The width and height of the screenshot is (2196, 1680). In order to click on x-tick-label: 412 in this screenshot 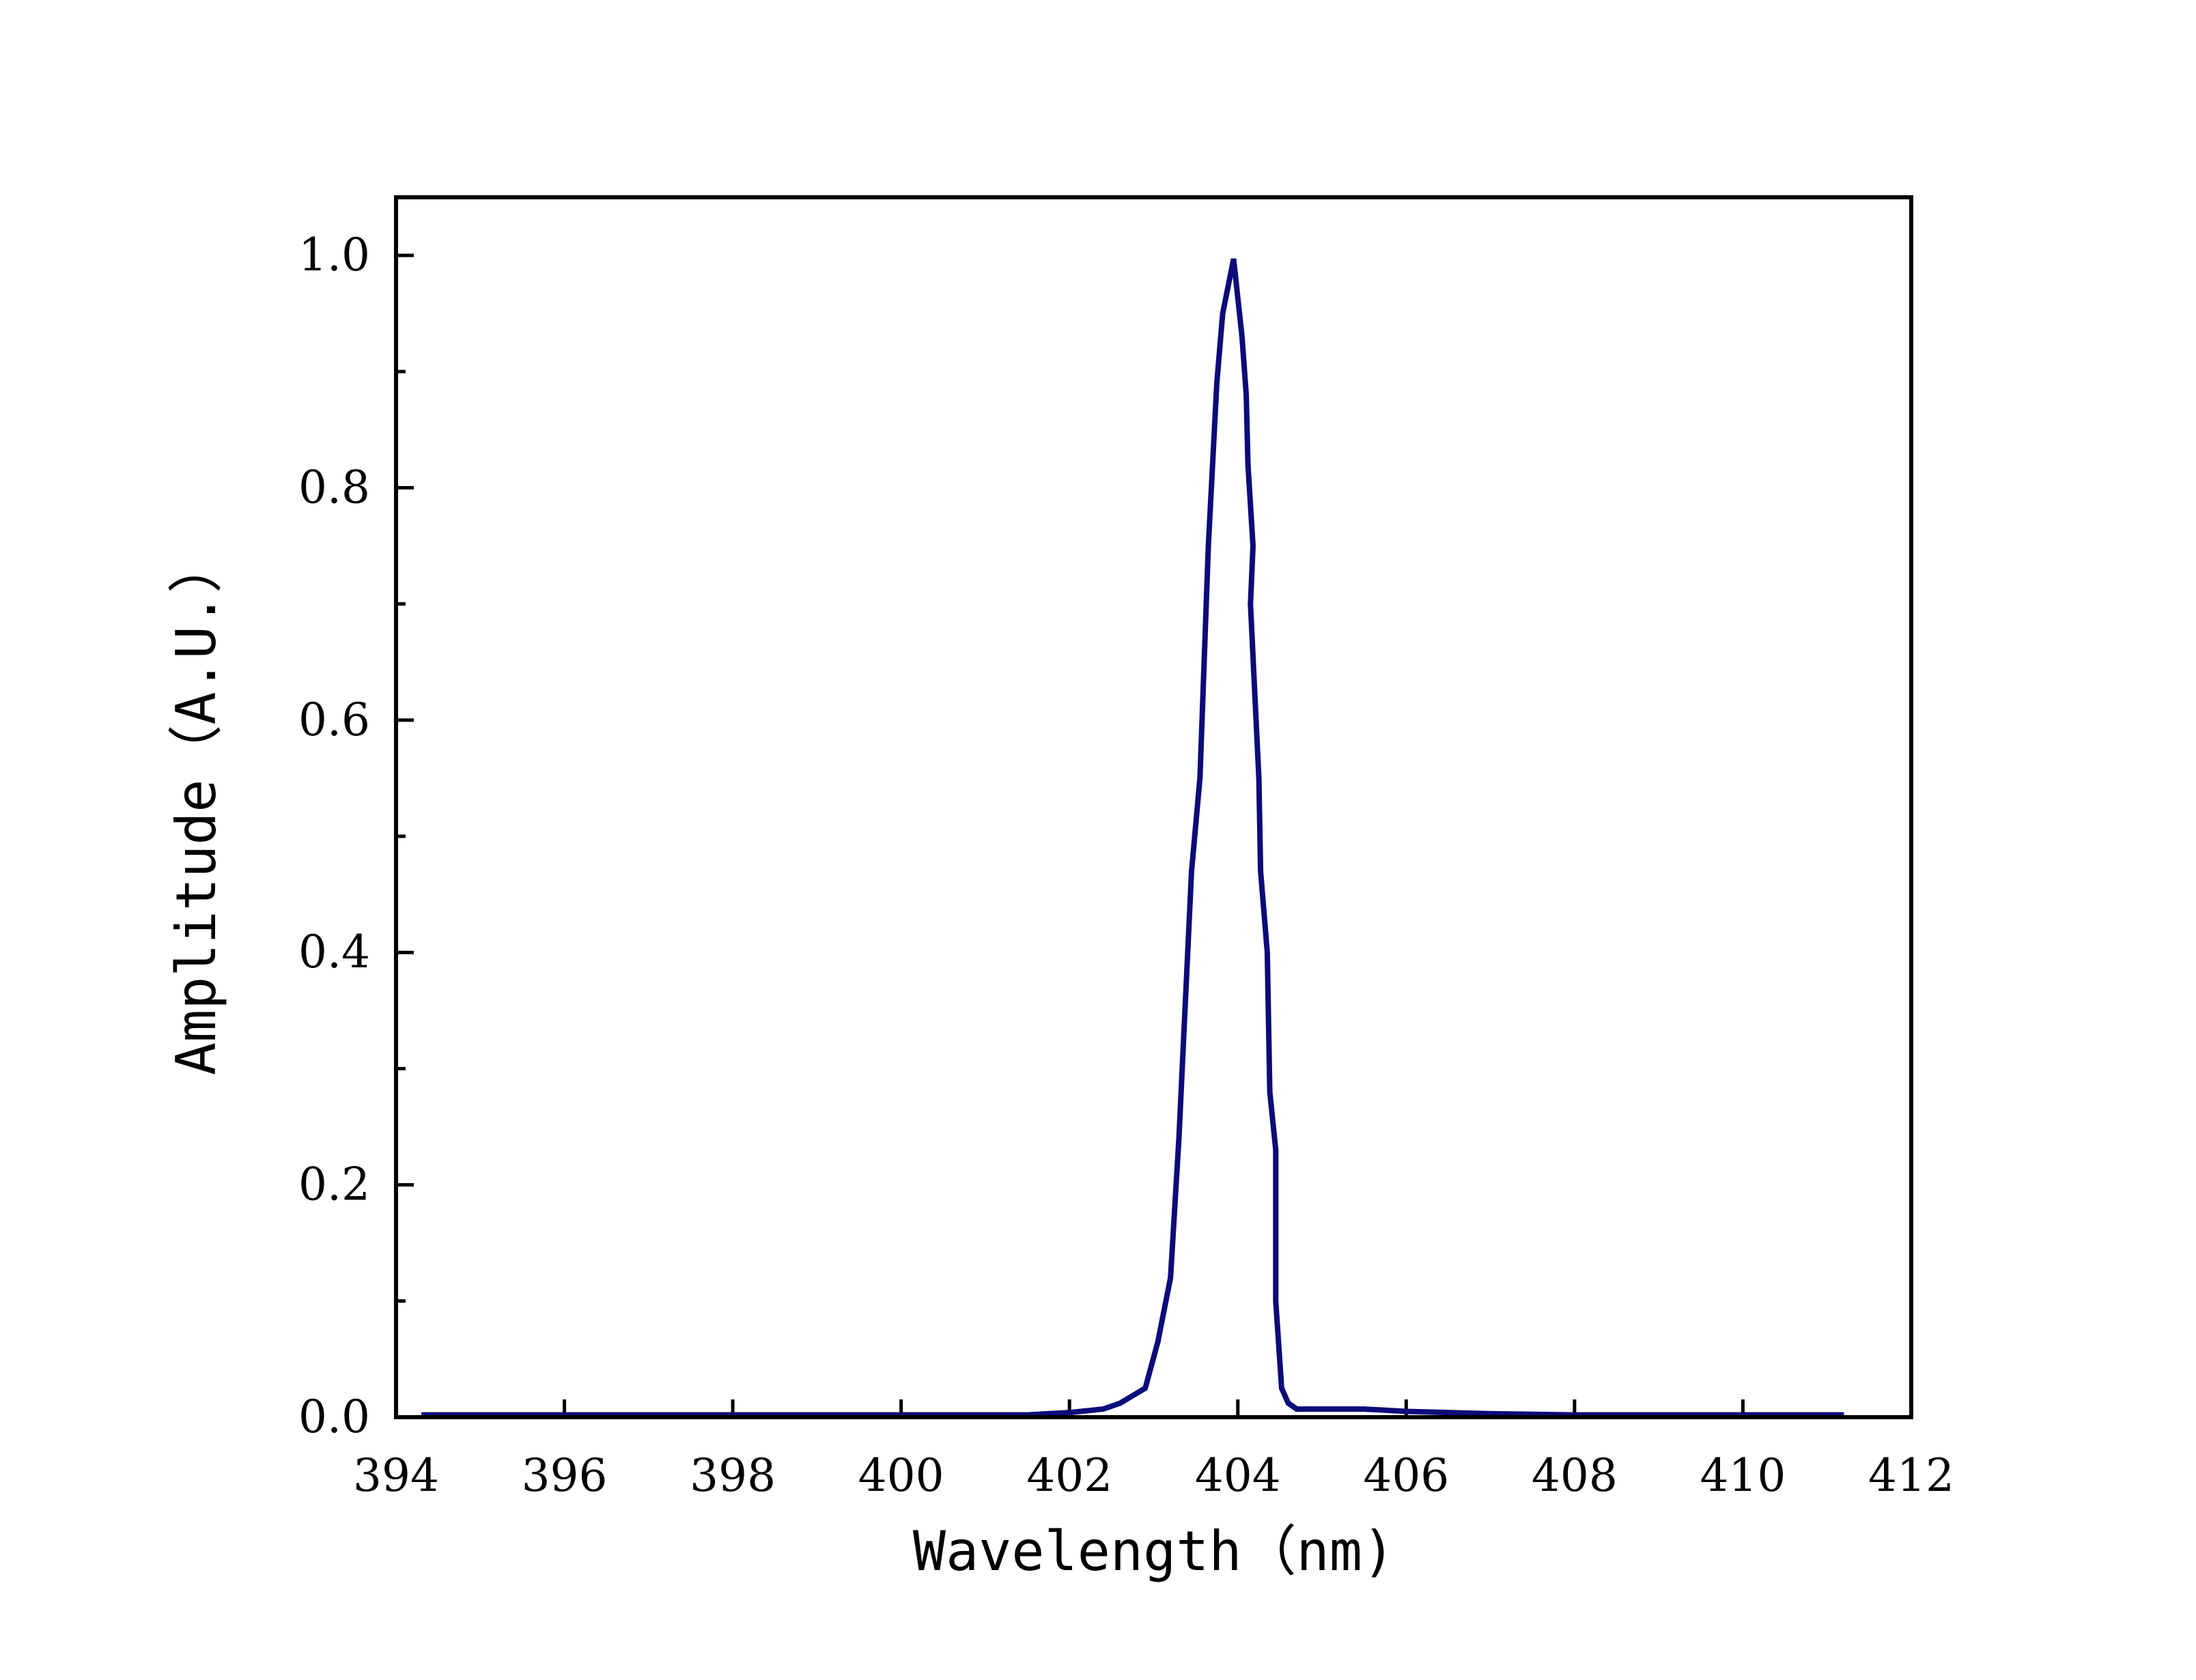, I will do `click(1911, 1475)`.